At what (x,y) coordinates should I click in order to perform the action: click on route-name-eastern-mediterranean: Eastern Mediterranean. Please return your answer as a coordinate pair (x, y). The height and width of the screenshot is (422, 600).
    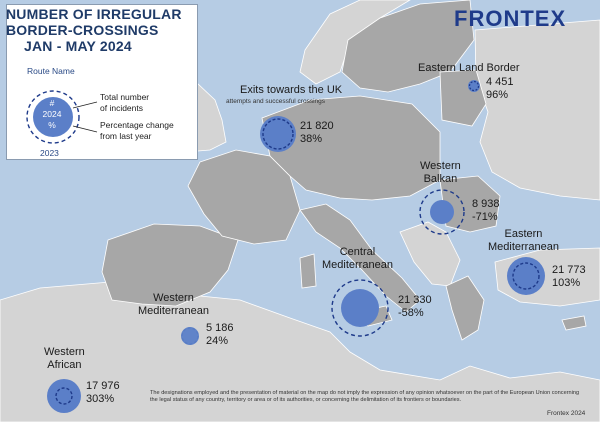
    Looking at the image, I should click on (523, 241).